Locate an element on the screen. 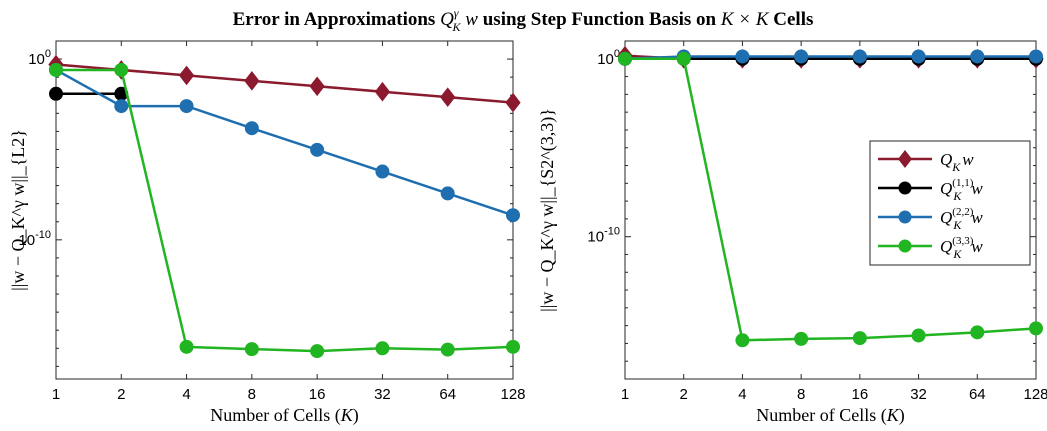 The height and width of the screenshot is (431, 1047). y-axis-label: ||w − Q_K^γ w||_{S2^(3,3)} is located at coordinates (547, 210).